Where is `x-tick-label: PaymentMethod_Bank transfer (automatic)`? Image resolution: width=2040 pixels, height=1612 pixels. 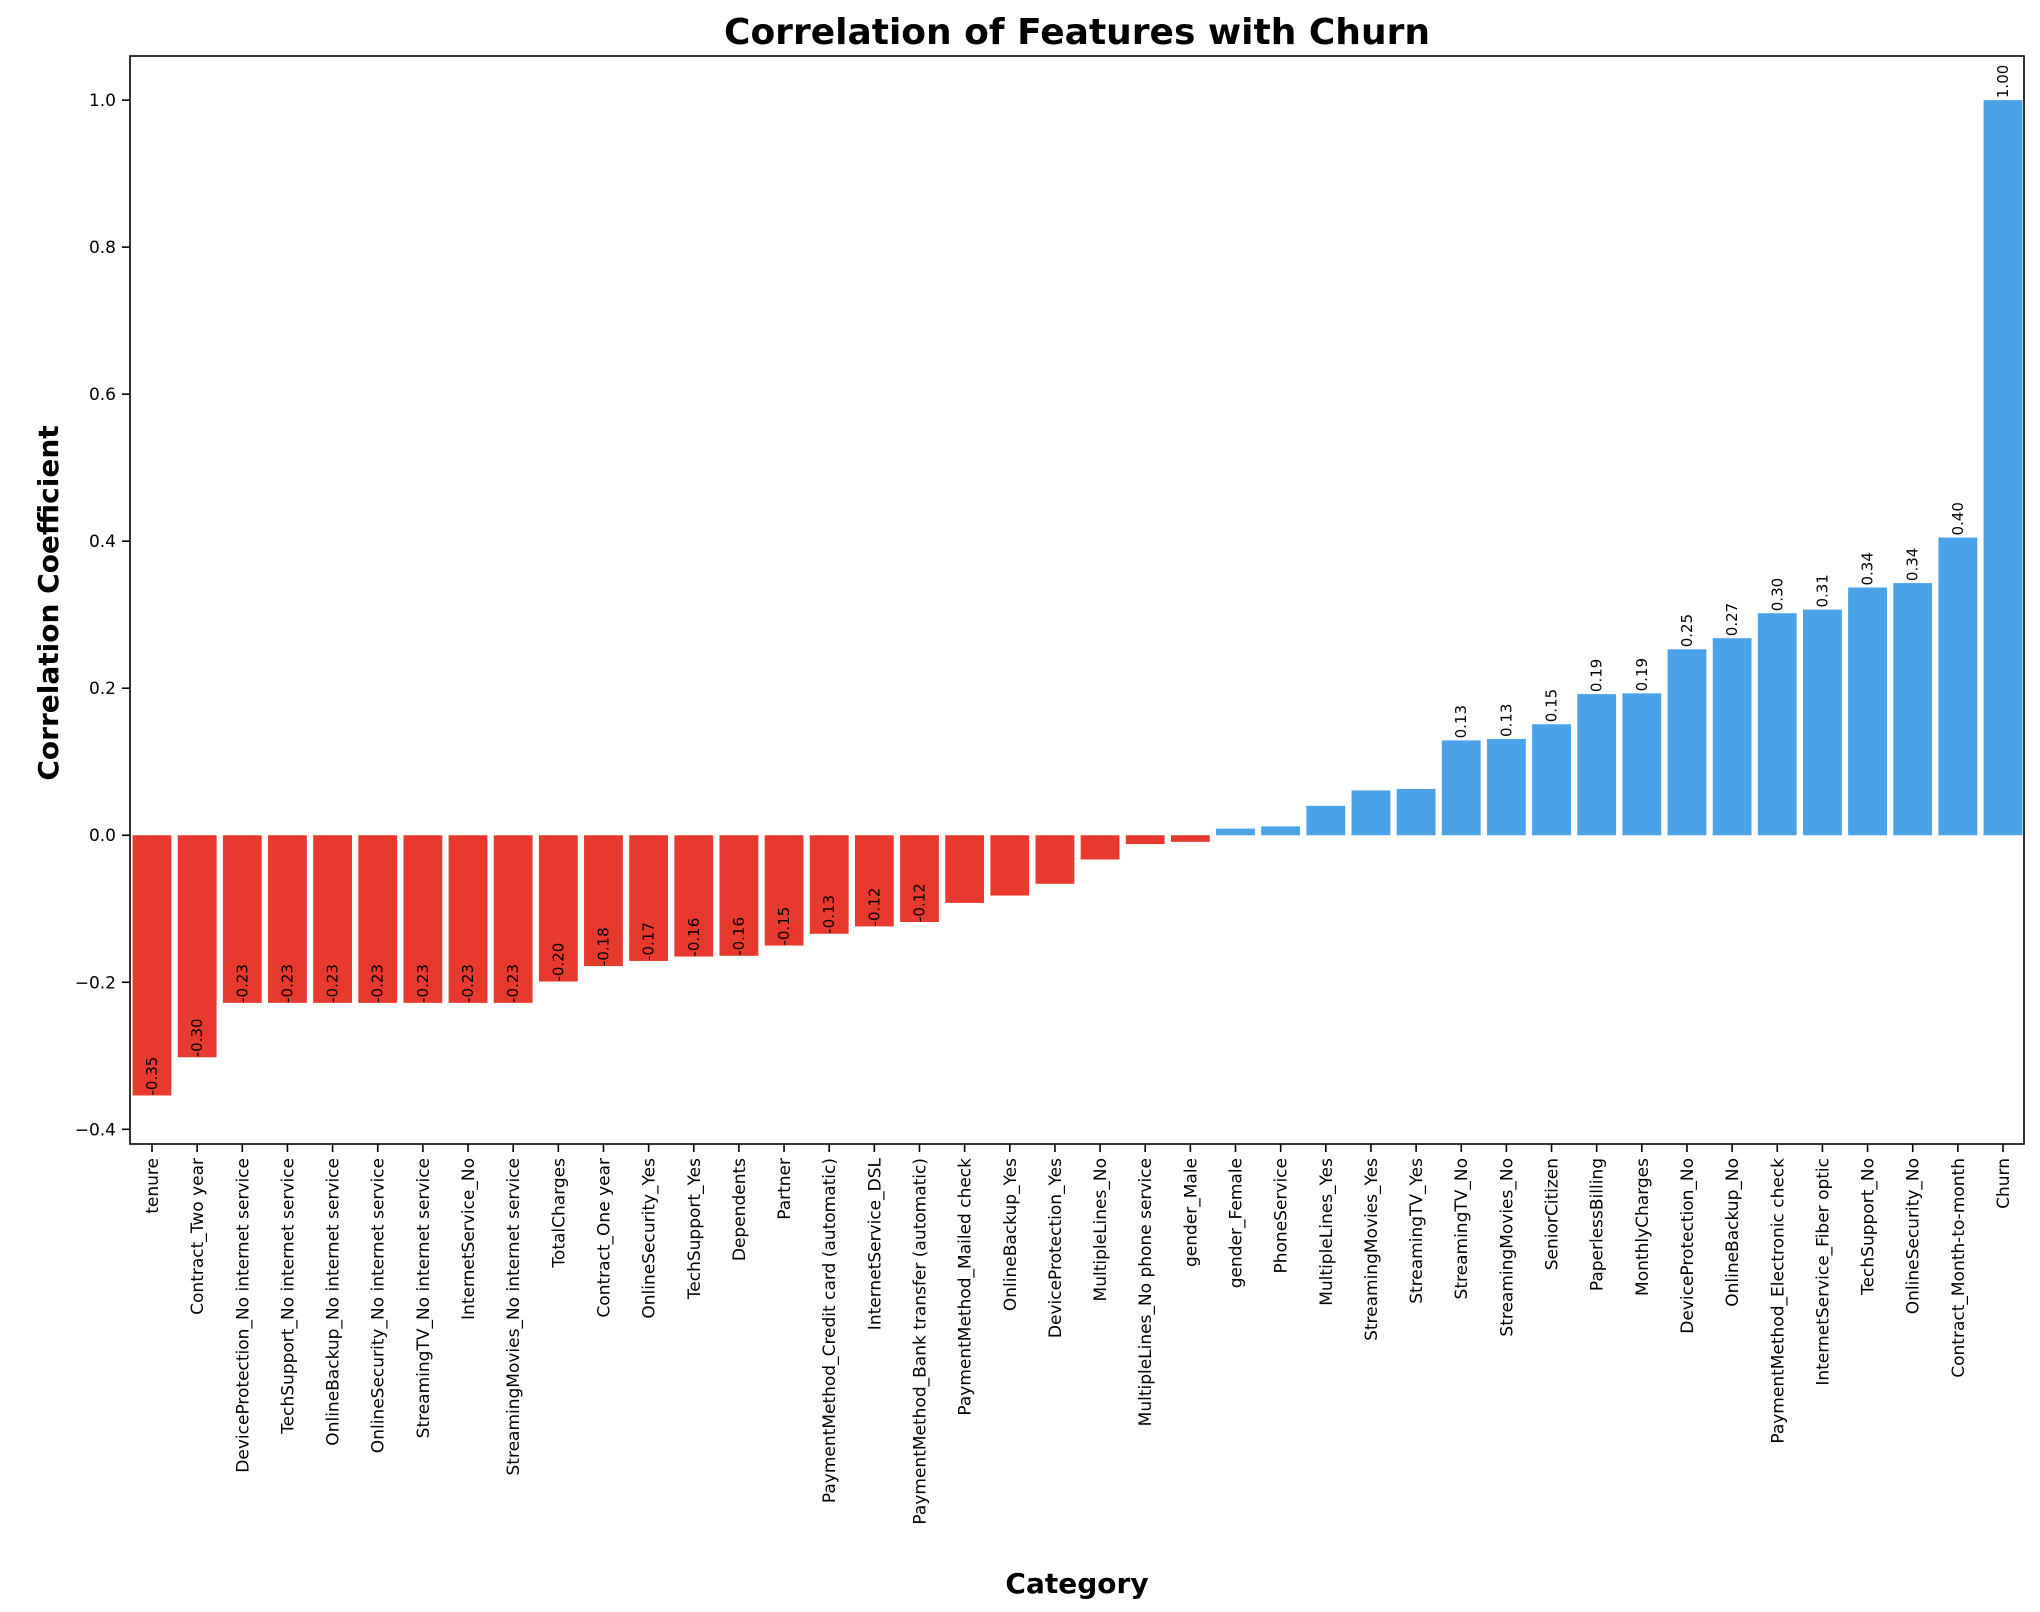
x-tick-label: PaymentMethod_Bank transfer (automatic) is located at coordinates (920, 1341).